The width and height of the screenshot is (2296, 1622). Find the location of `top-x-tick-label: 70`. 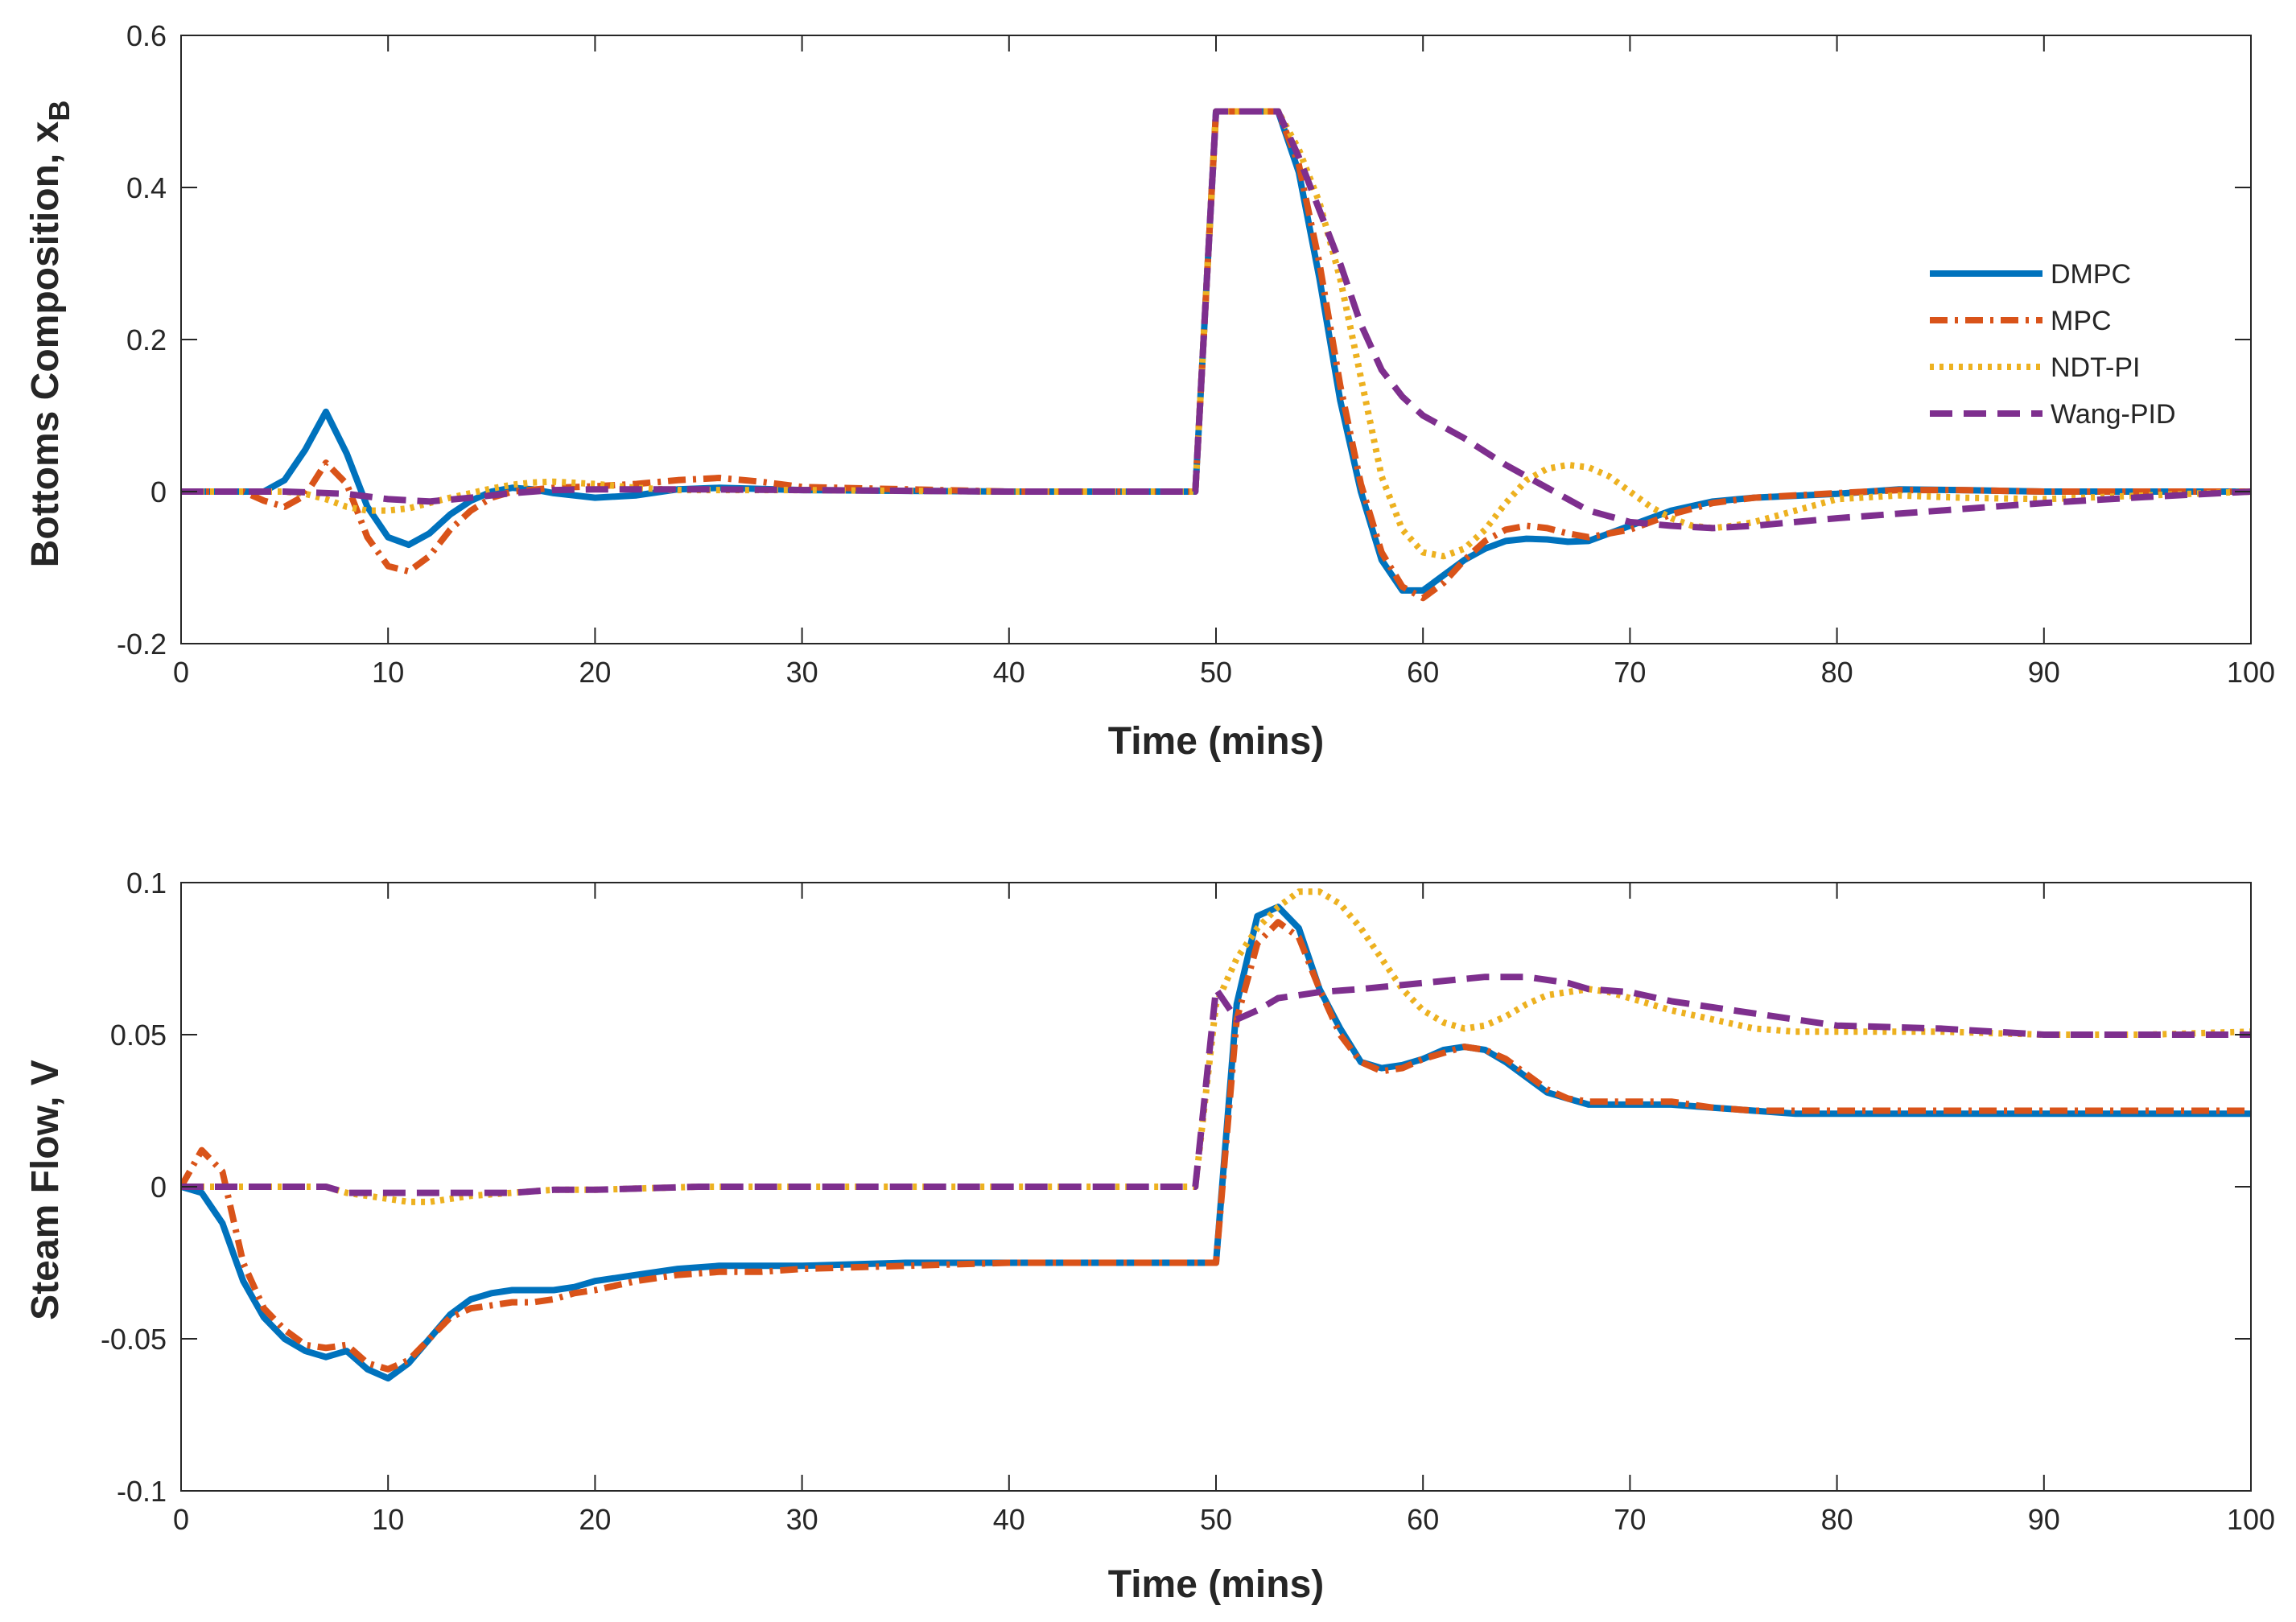

top-x-tick-label: 70 is located at coordinates (1630, 672).